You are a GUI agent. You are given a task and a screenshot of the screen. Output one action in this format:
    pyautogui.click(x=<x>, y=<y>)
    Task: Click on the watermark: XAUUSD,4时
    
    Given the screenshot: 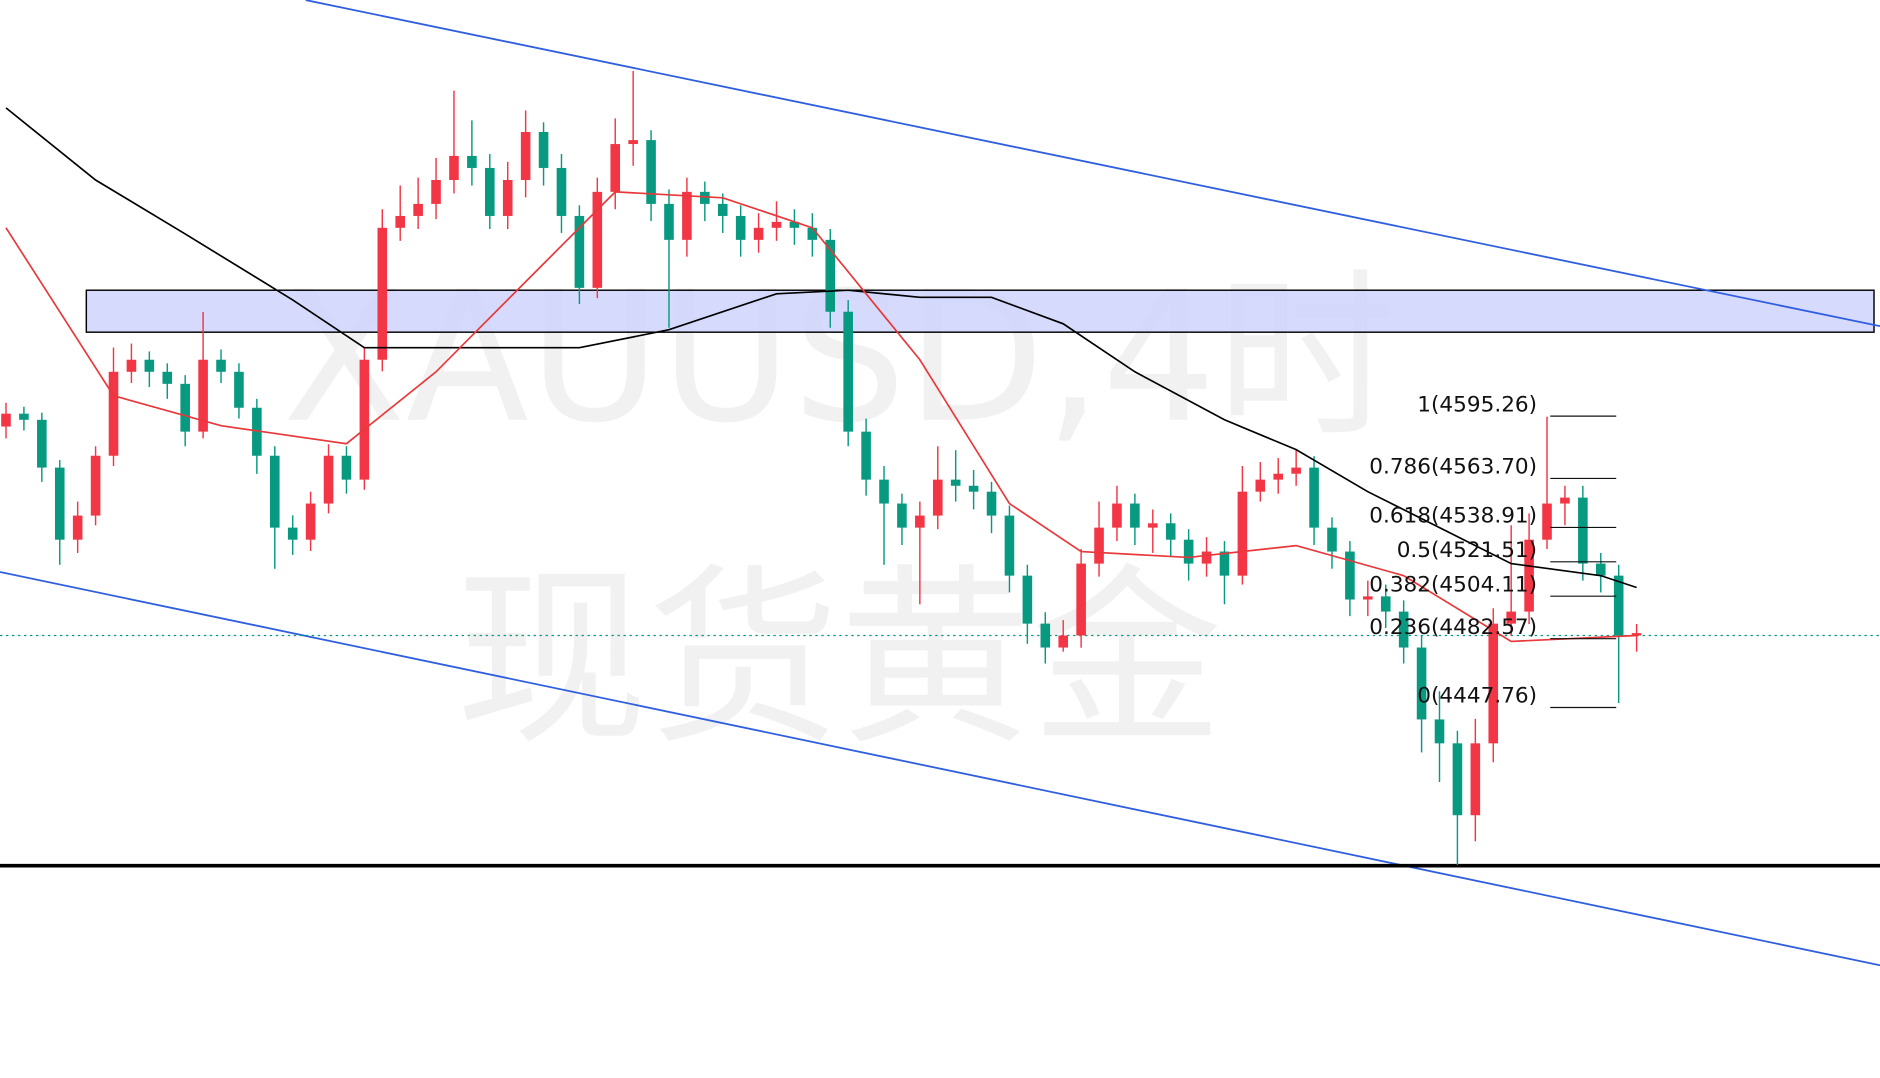 What is the action you would take?
    pyautogui.click(x=839, y=358)
    